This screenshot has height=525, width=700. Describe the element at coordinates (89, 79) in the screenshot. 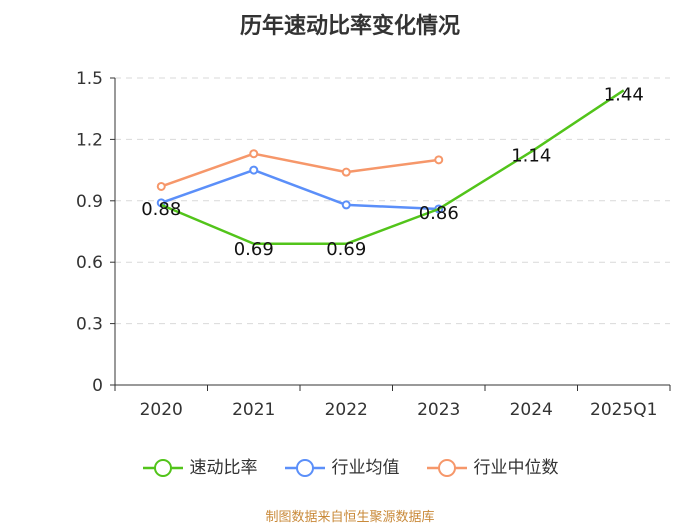

I see `y-tick-label: 1.5` at that location.